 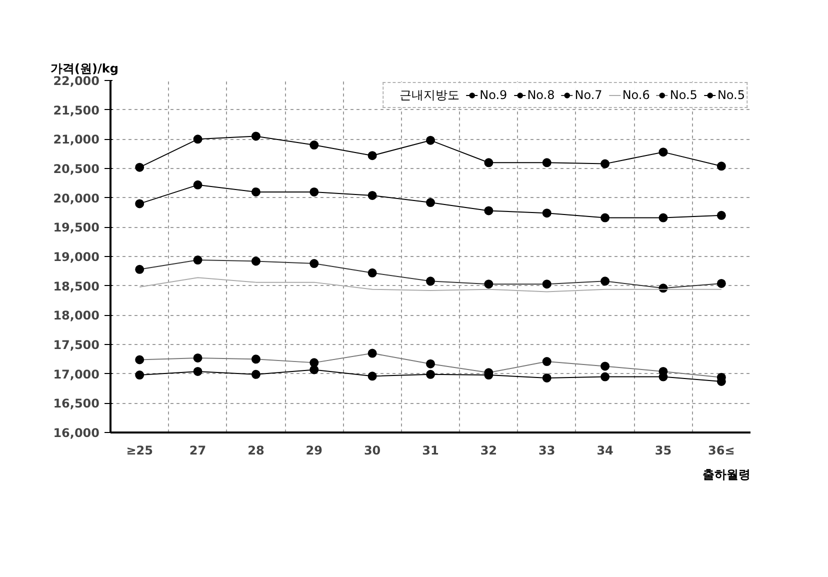 What do you see at coordinates (663, 451) in the screenshot?
I see `x-tick-label: 35` at bounding box center [663, 451].